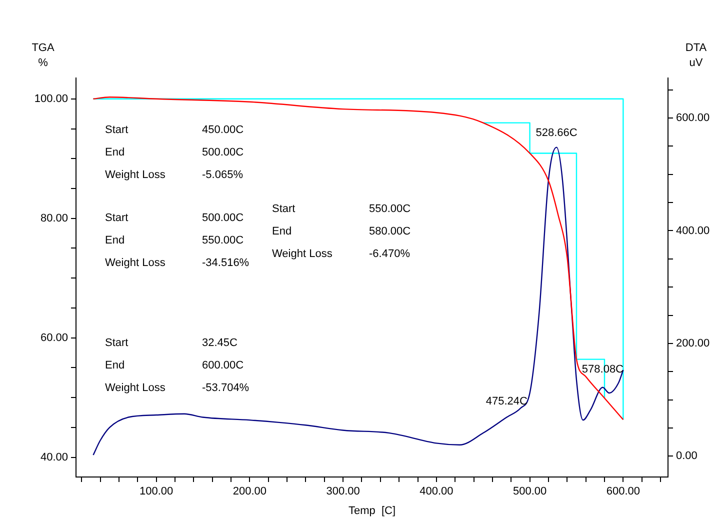 This screenshot has width=720, height=521. I want to click on annotation: 580.00C, so click(390, 232).